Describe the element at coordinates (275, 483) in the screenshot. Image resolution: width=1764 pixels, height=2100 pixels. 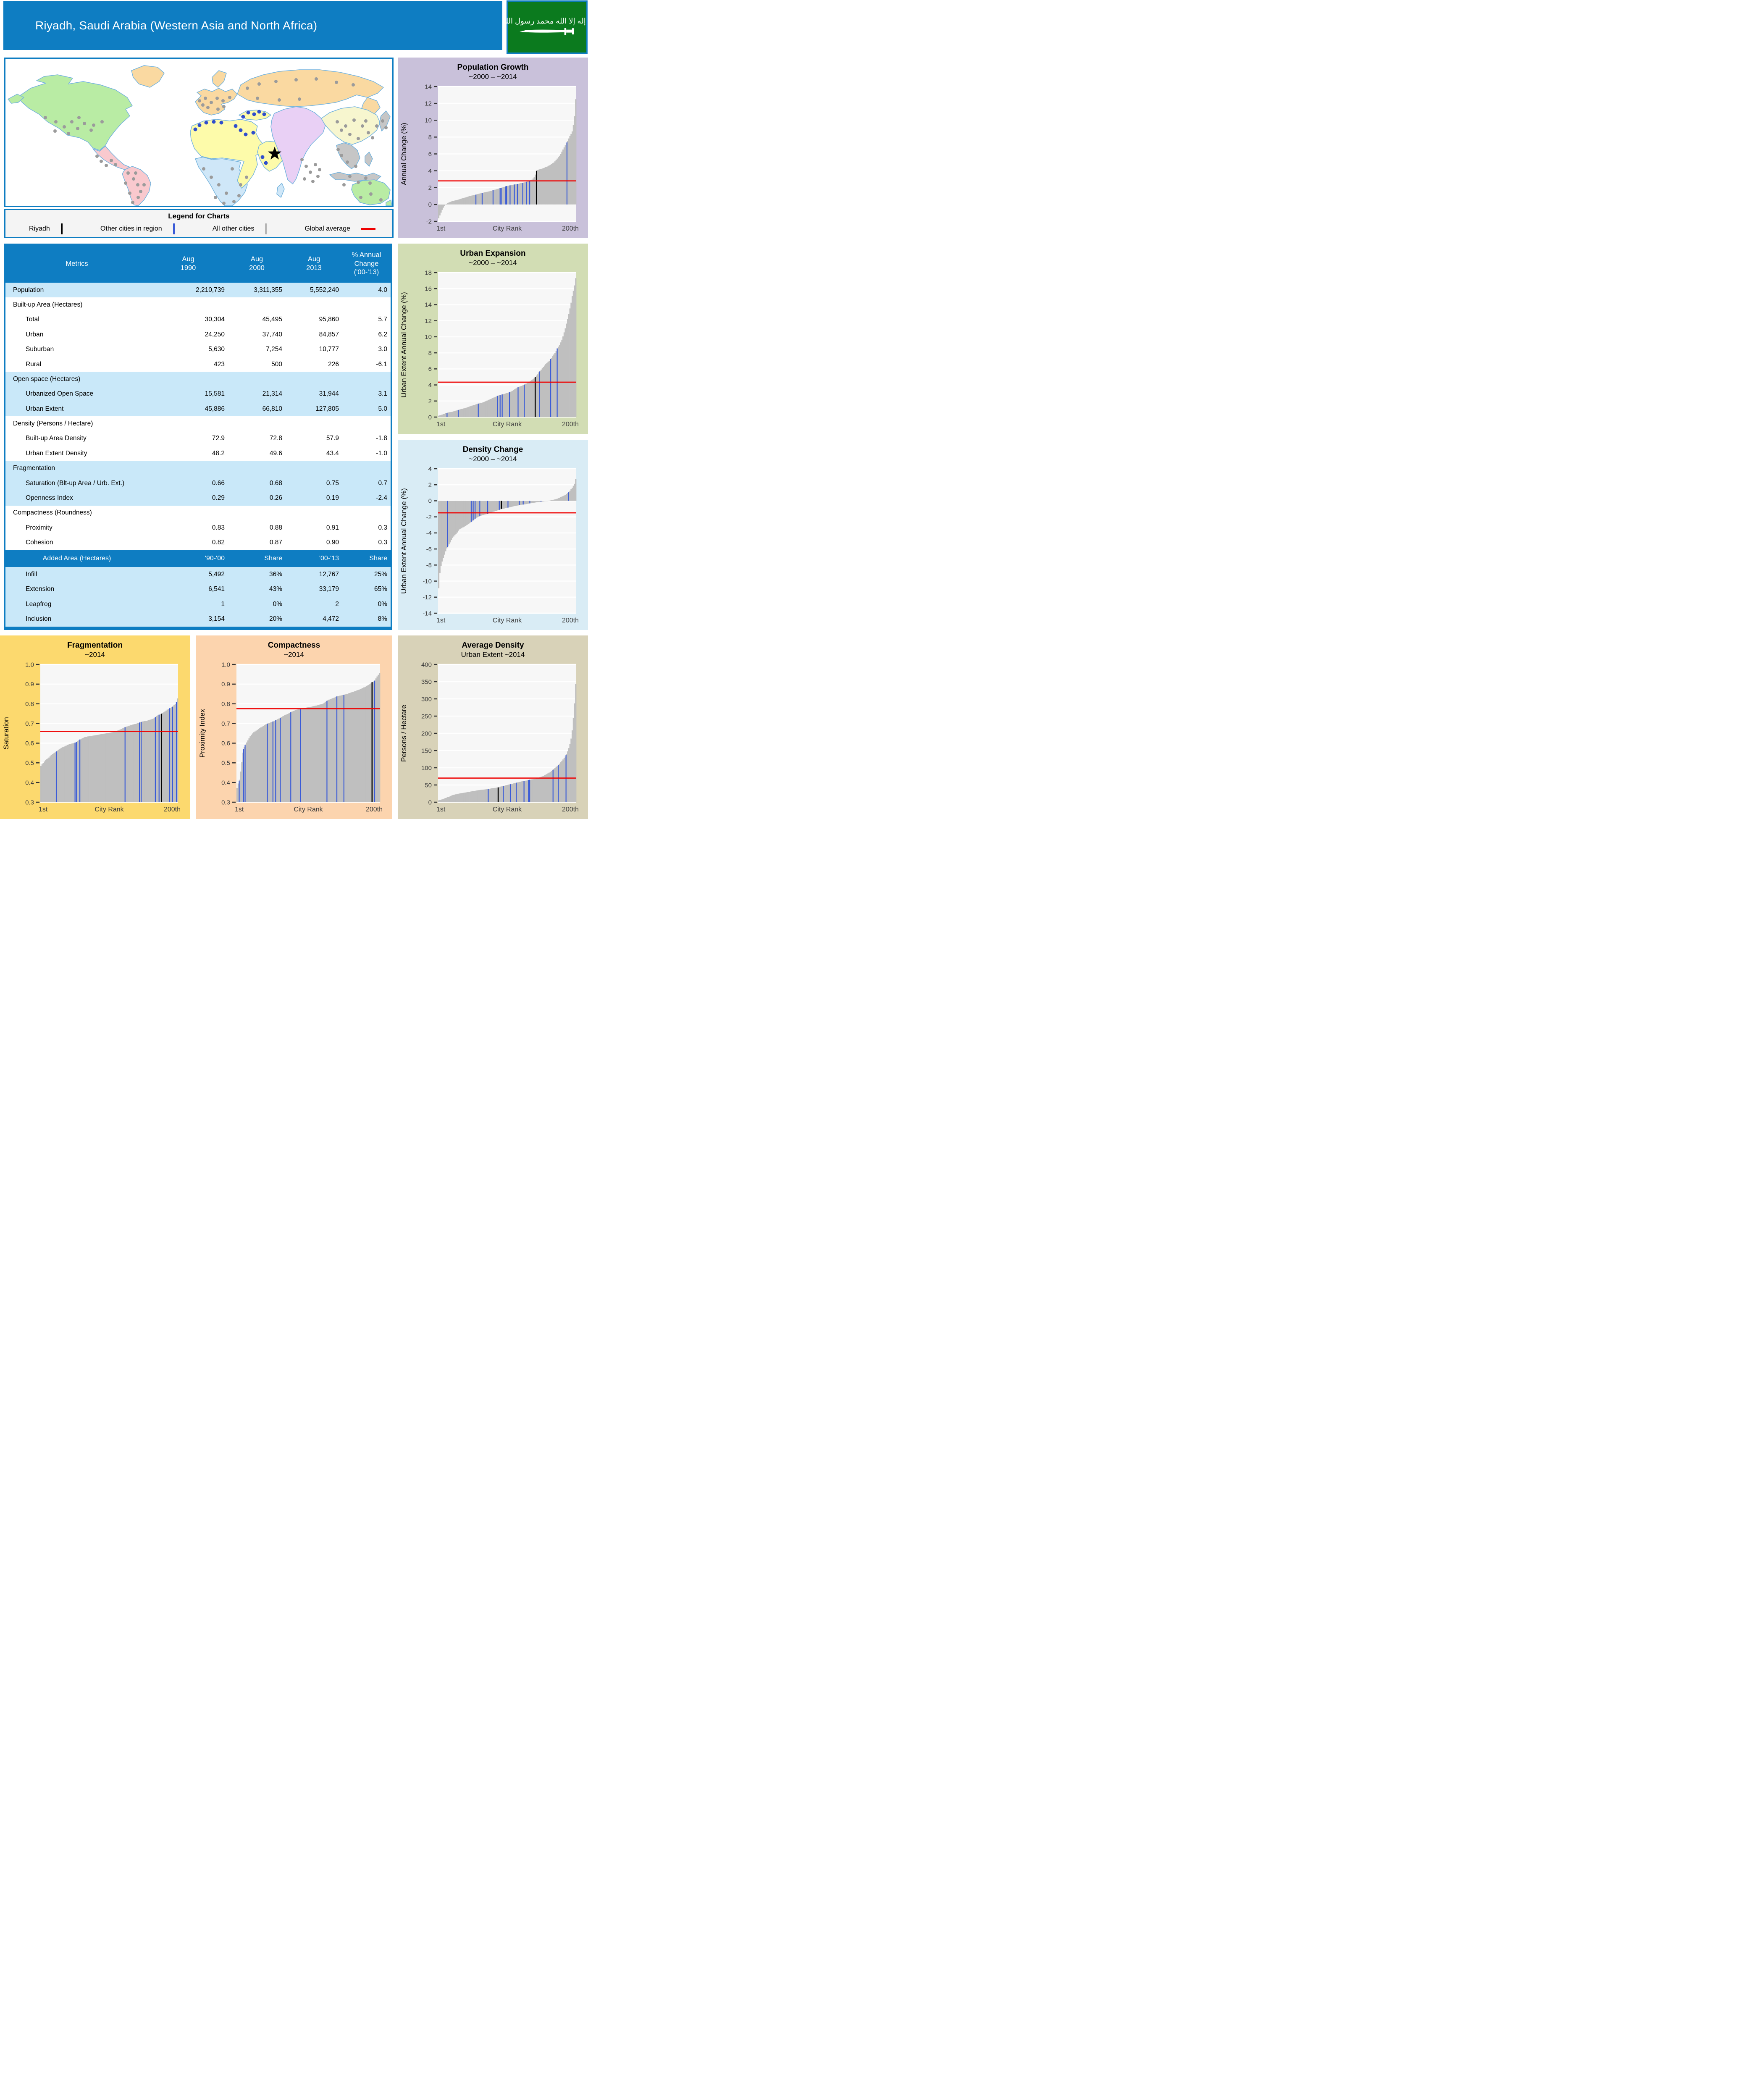
I see `row-value: 0.68` at that location.